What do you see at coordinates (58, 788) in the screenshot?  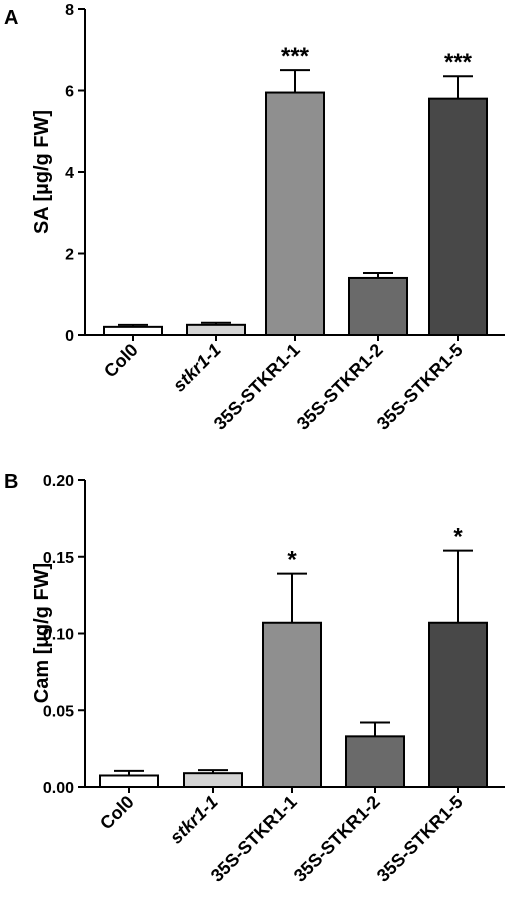 I see `panel-b-y-tick-label: 0.00` at bounding box center [58, 788].